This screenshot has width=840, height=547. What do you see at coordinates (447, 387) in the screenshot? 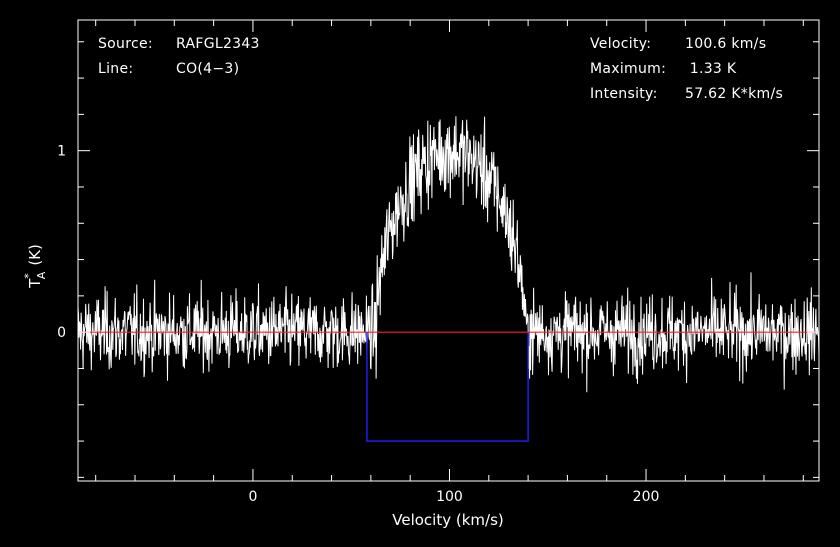
I see `integration-window` at bounding box center [447, 387].